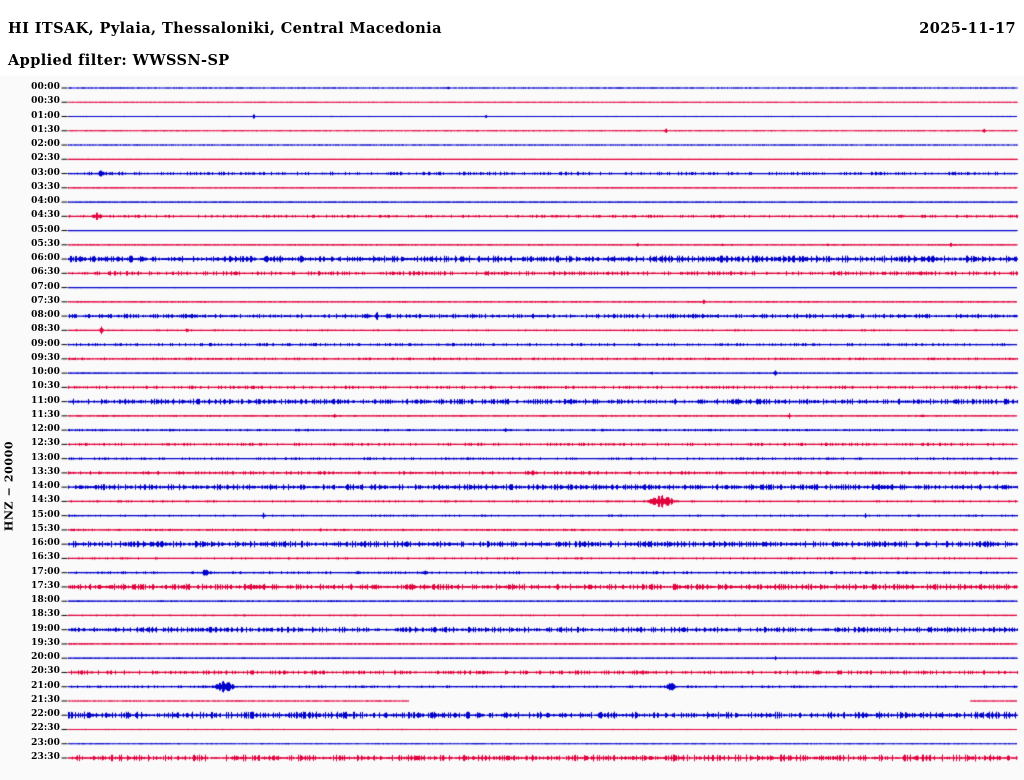 The height and width of the screenshot is (780, 1024). I want to click on time-tick-label: 11:30, so click(45, 414).